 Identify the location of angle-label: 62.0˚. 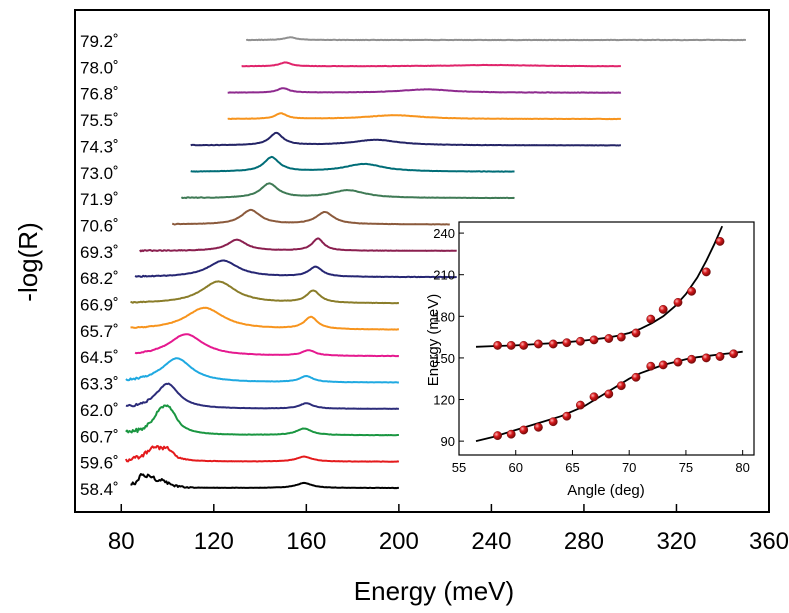
(99, 410).